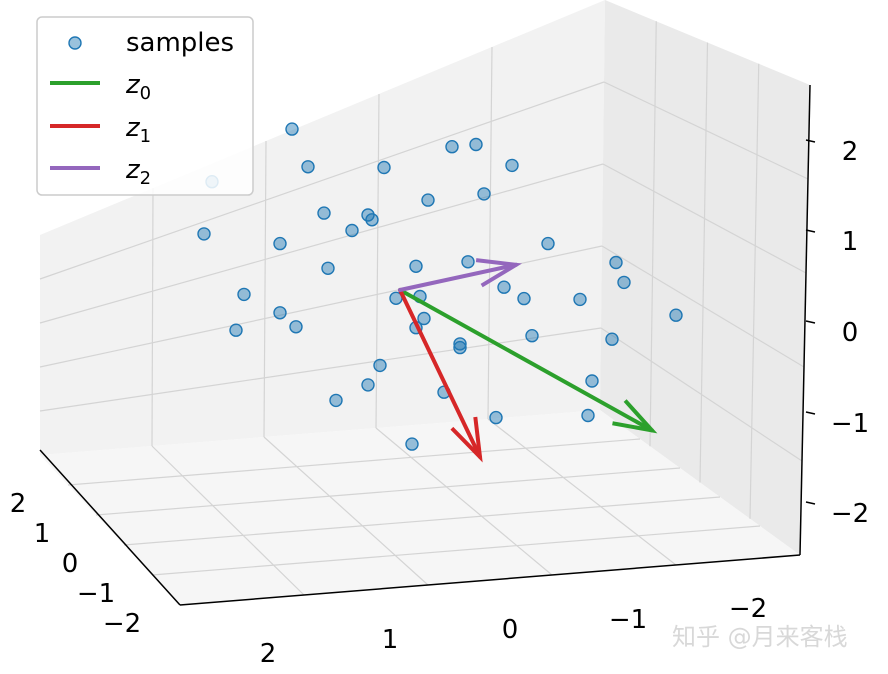 The height and width of the screenshot is (674, 888). I want to click on x-axis-line, so click(490, 580).